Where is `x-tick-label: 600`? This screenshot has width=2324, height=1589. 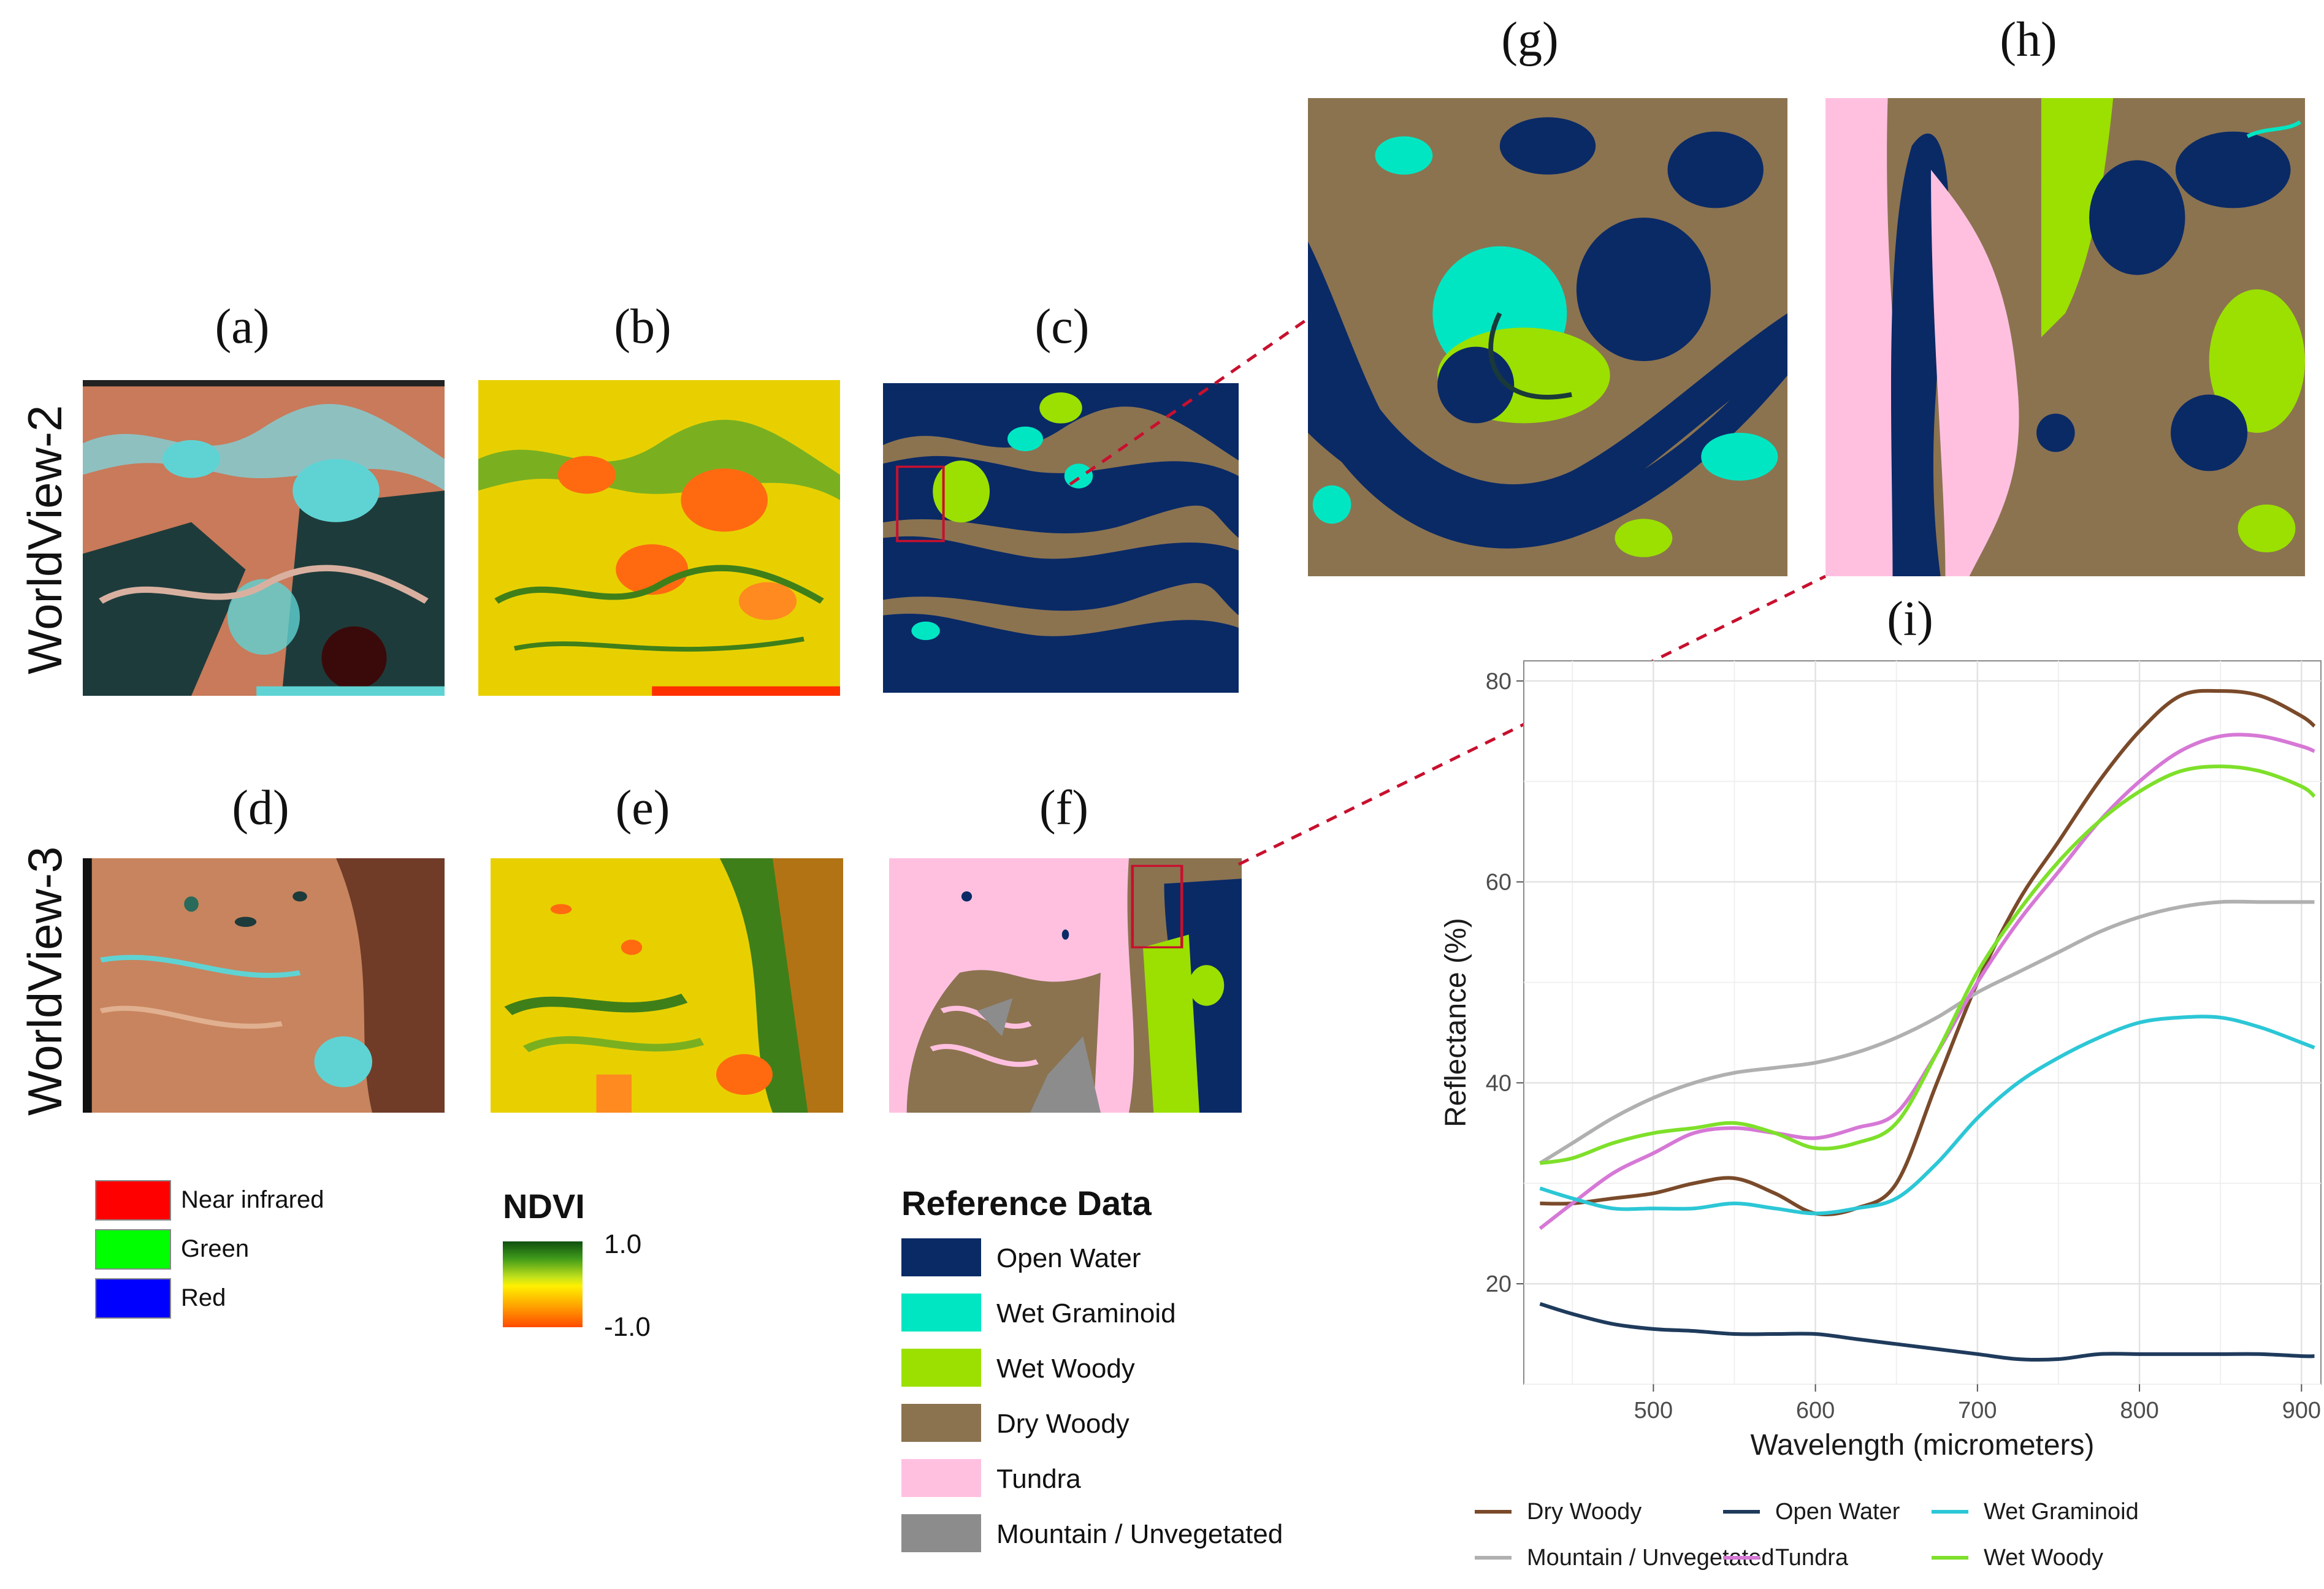 x-tick-label: 600 is located at coordinates (1816, 1410).